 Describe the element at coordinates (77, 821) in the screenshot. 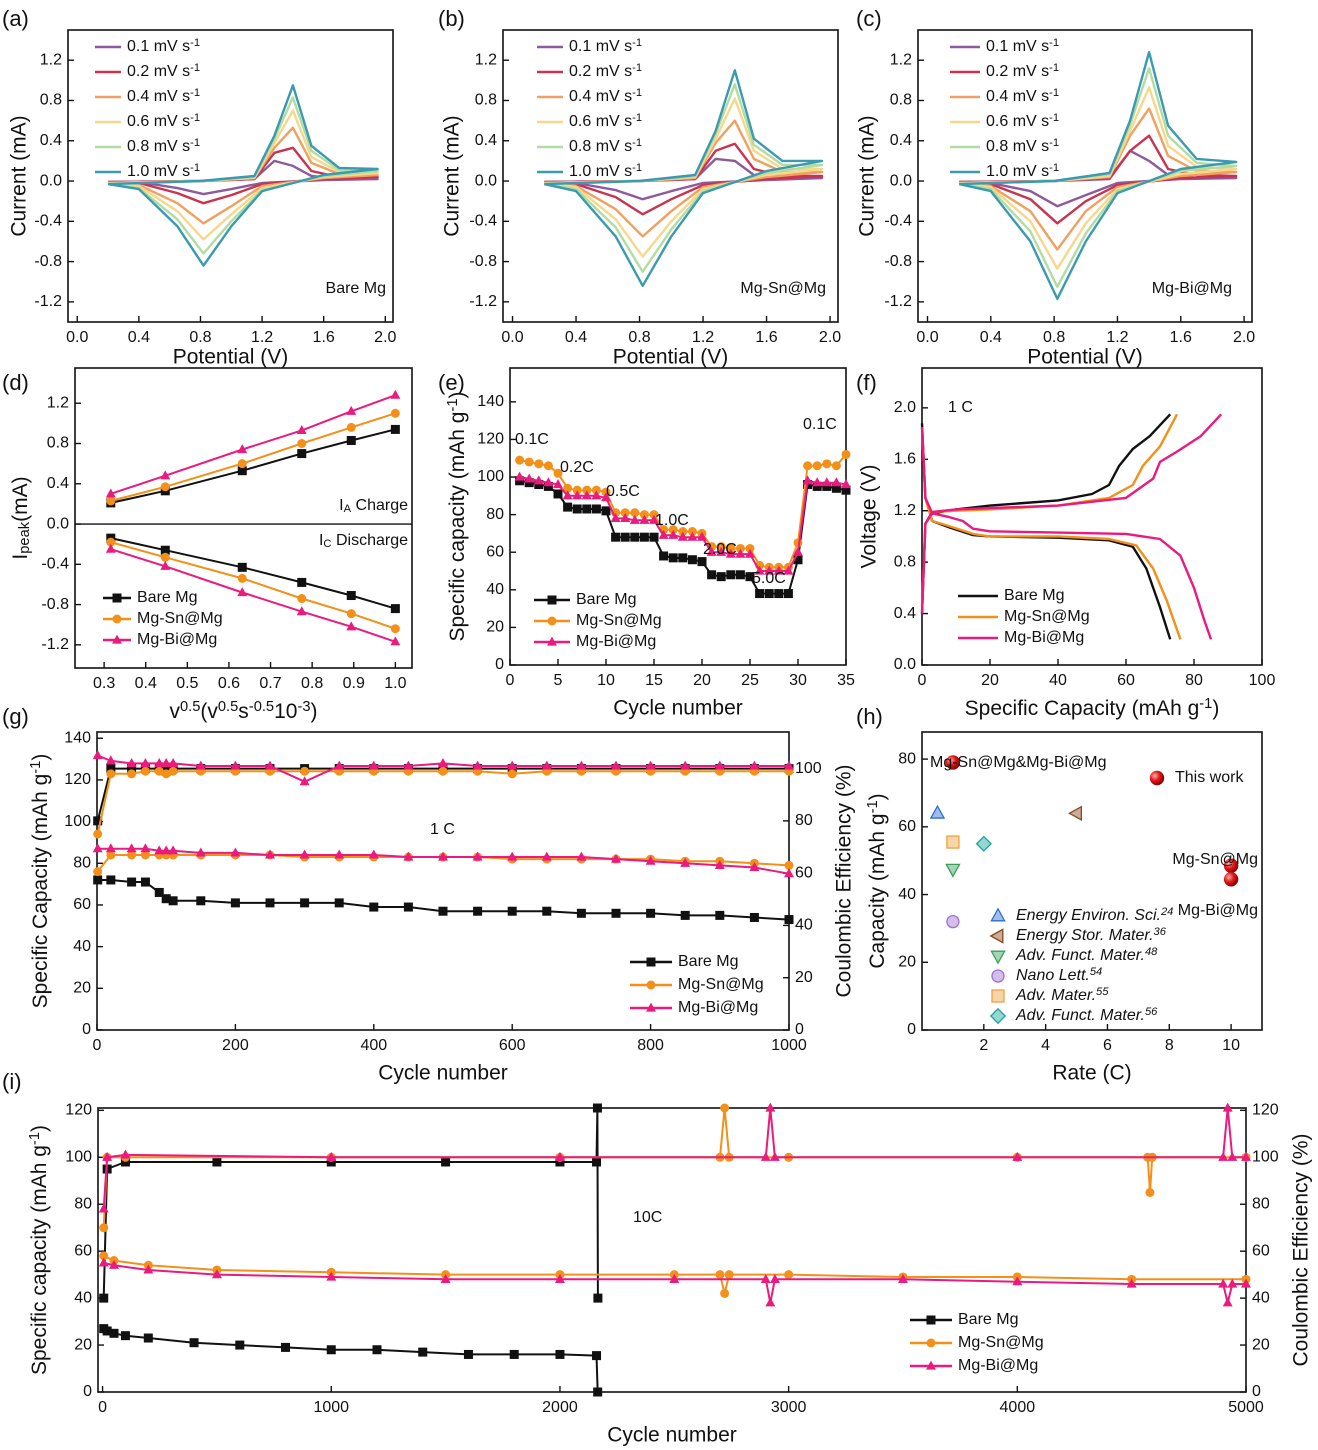

I see `y-tick-label: 100` at that location.